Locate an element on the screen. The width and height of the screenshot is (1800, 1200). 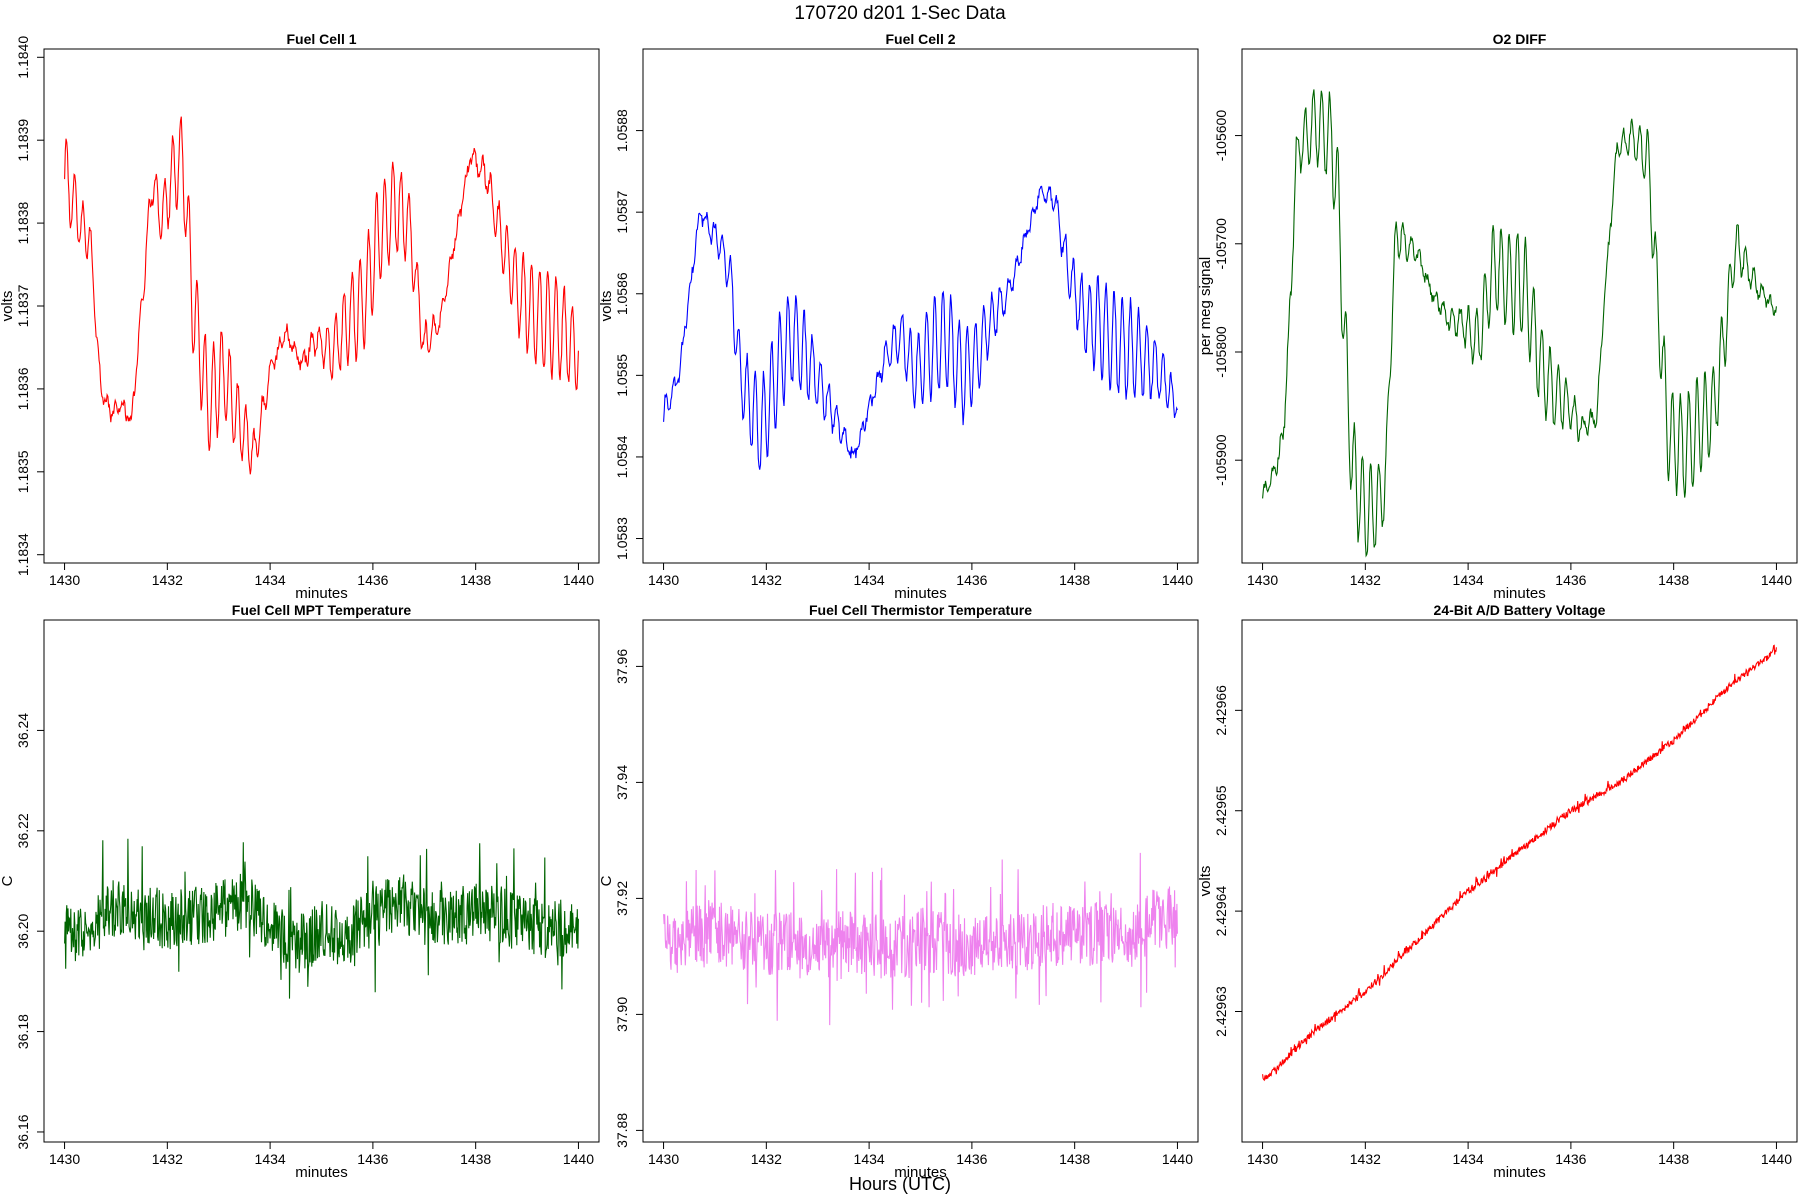
y-tick-label: -105900 is located at coordinates (1221, 460).